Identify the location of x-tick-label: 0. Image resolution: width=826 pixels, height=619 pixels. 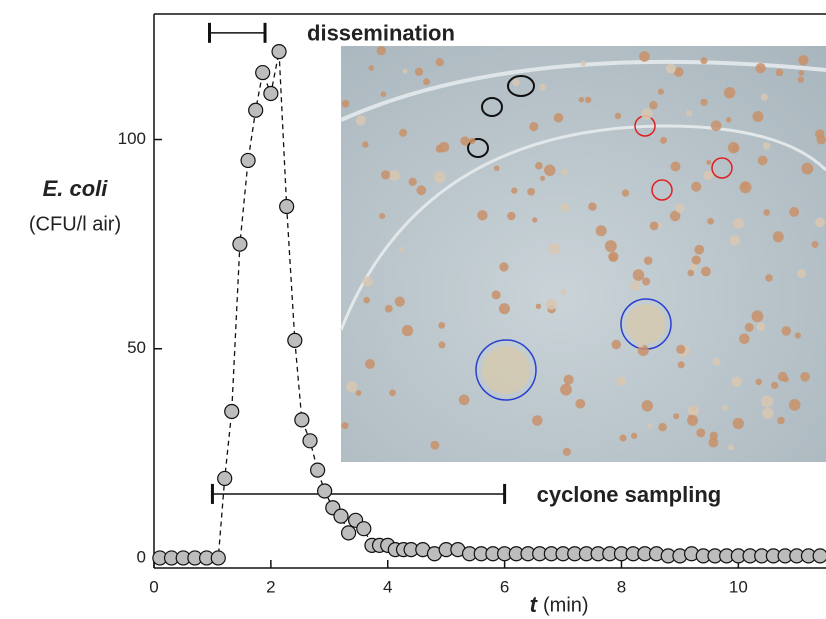
(153, 586).